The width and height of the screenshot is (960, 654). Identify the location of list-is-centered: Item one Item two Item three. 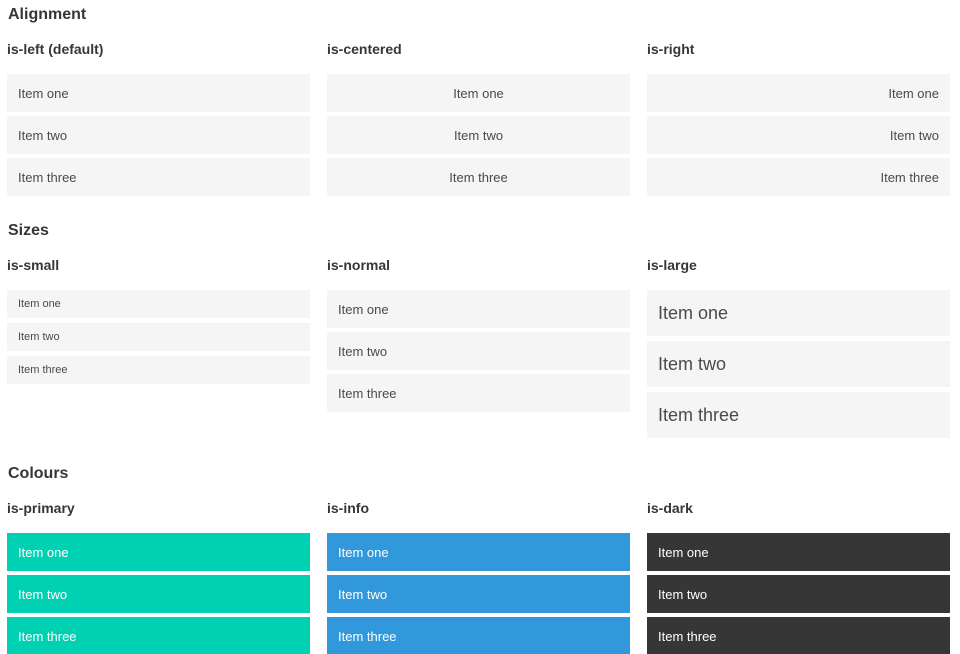
(478, 135).